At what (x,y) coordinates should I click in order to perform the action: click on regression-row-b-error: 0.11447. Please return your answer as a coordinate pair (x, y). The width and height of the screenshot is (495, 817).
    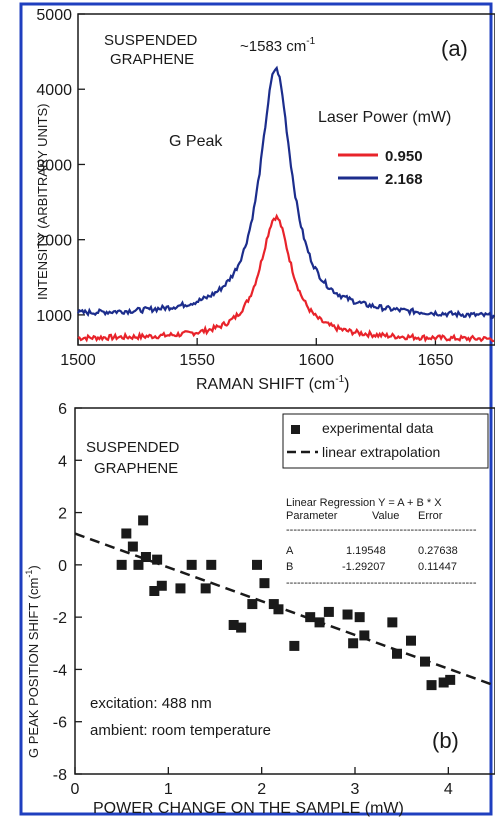
    Looking at the image, I should click on (437, 567).